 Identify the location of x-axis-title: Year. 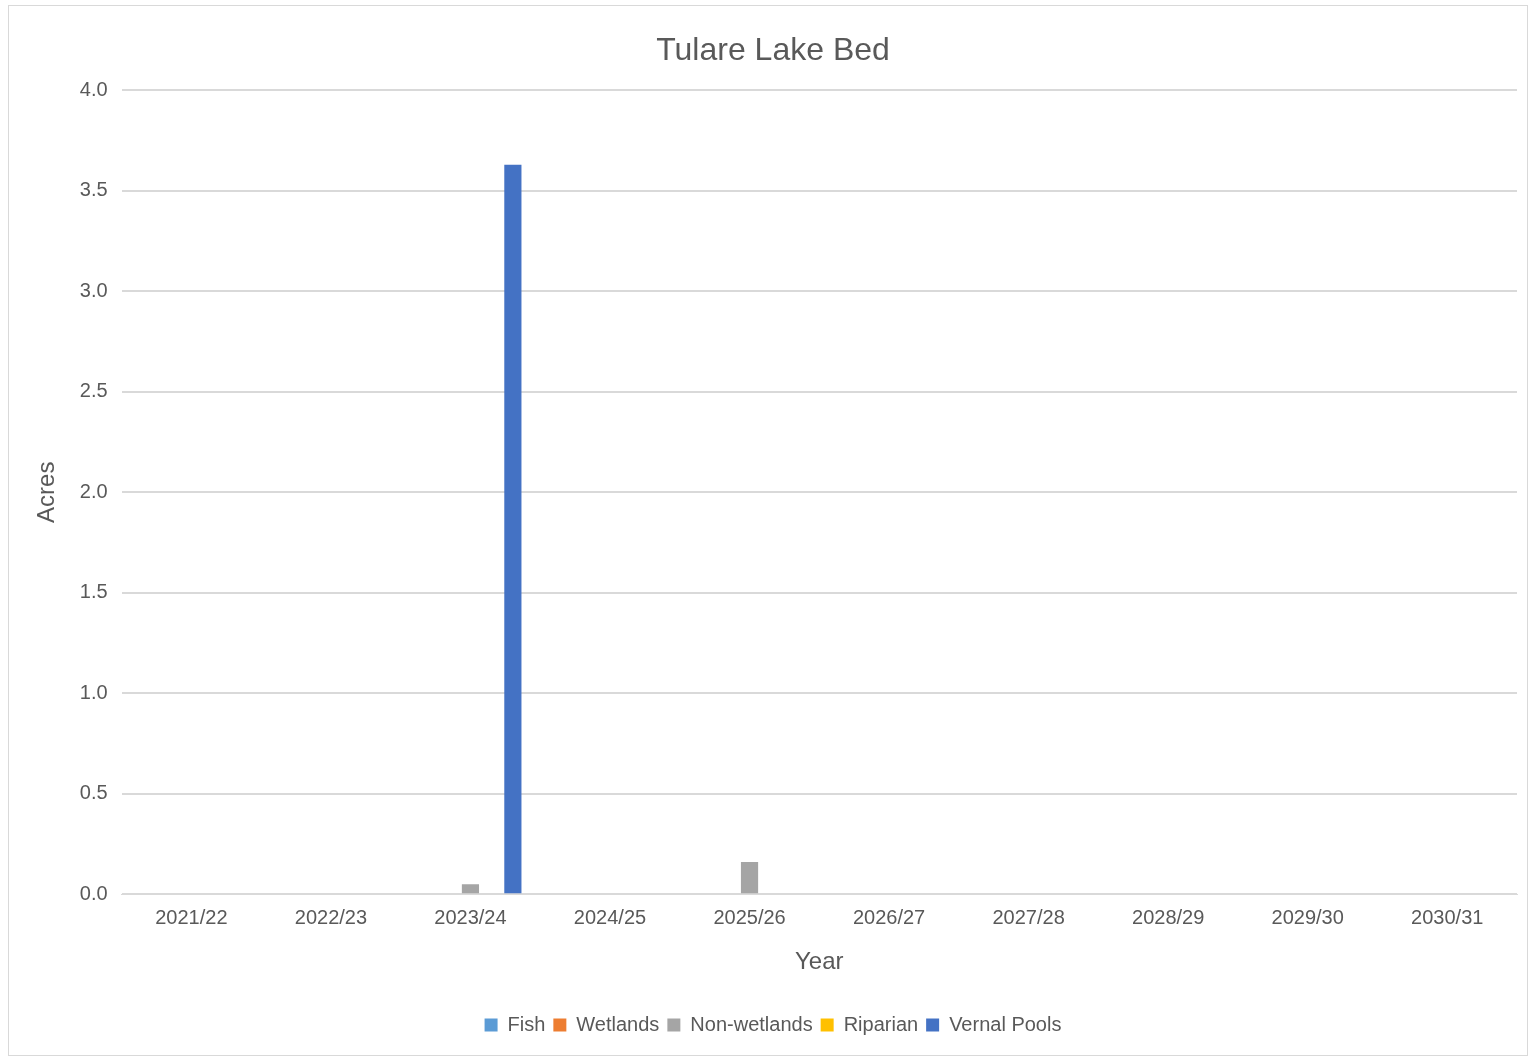
(819, 961).